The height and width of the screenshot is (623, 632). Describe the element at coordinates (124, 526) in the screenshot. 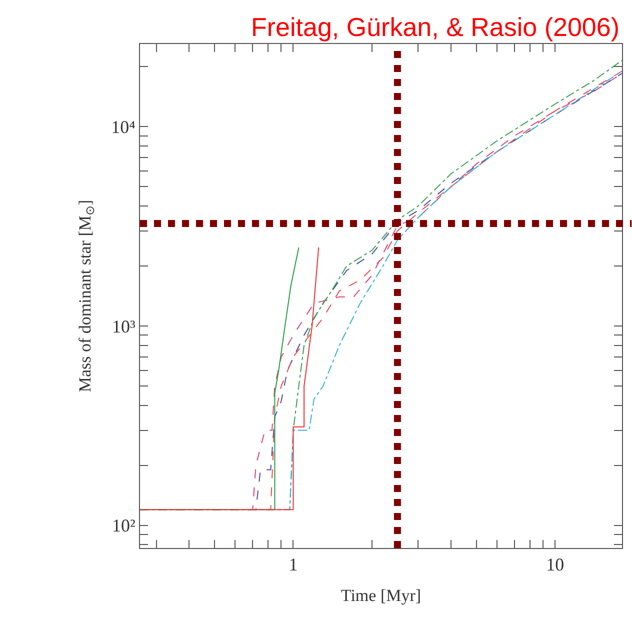

I see `y-tick-label: 10²` at that location.